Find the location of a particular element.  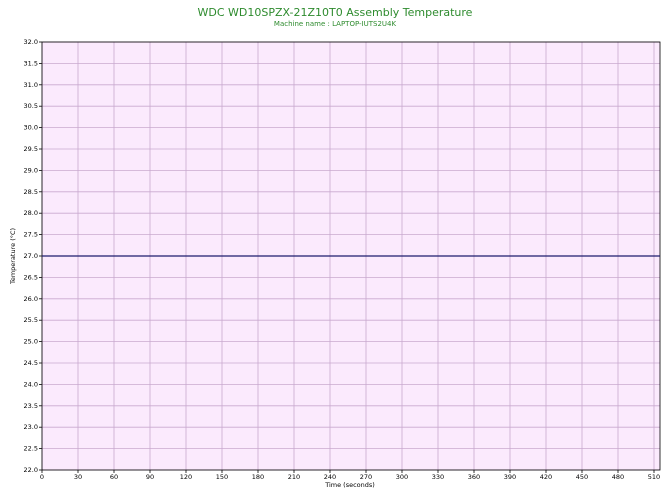

x-tick-label: 300 is located at coordinates (402, 477).